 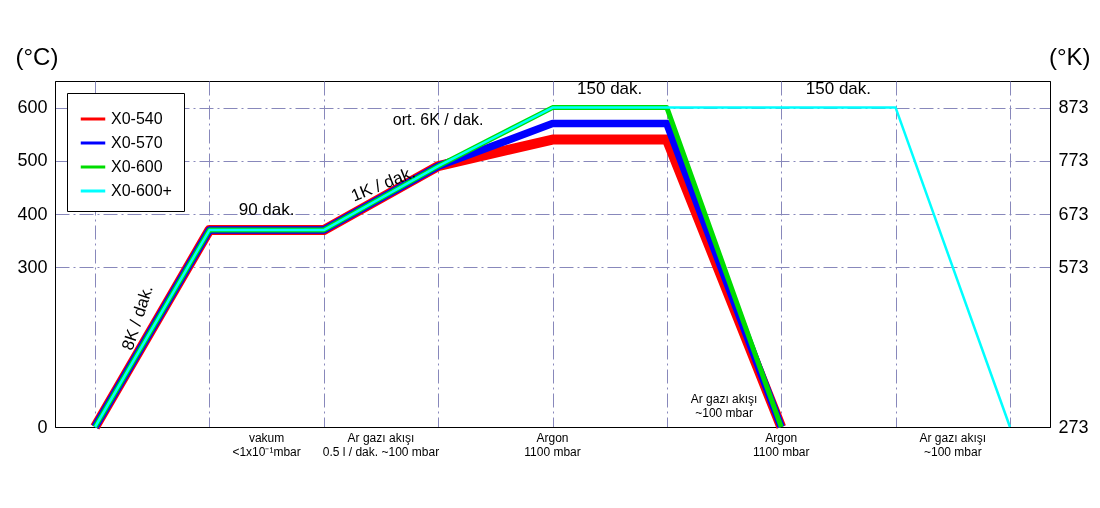 What do you see at coordinates (32, 160) in the screenshot?
I see `y-tick-label: 500` at bounding box center [32, 160].